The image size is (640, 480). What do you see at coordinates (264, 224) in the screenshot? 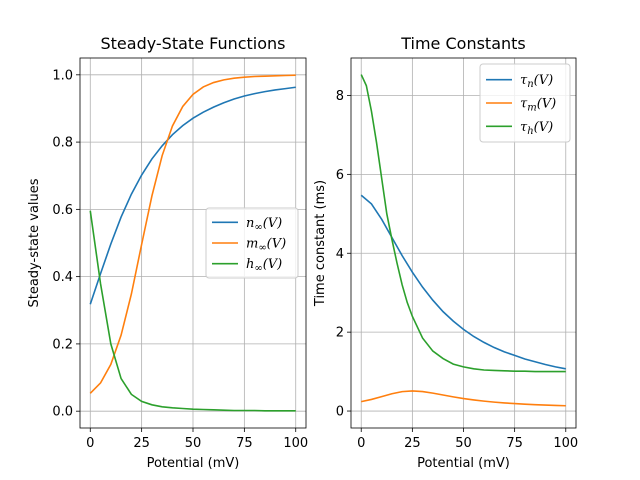
I see `legend-label: n∞(V)` at bounding box center [264, 224].